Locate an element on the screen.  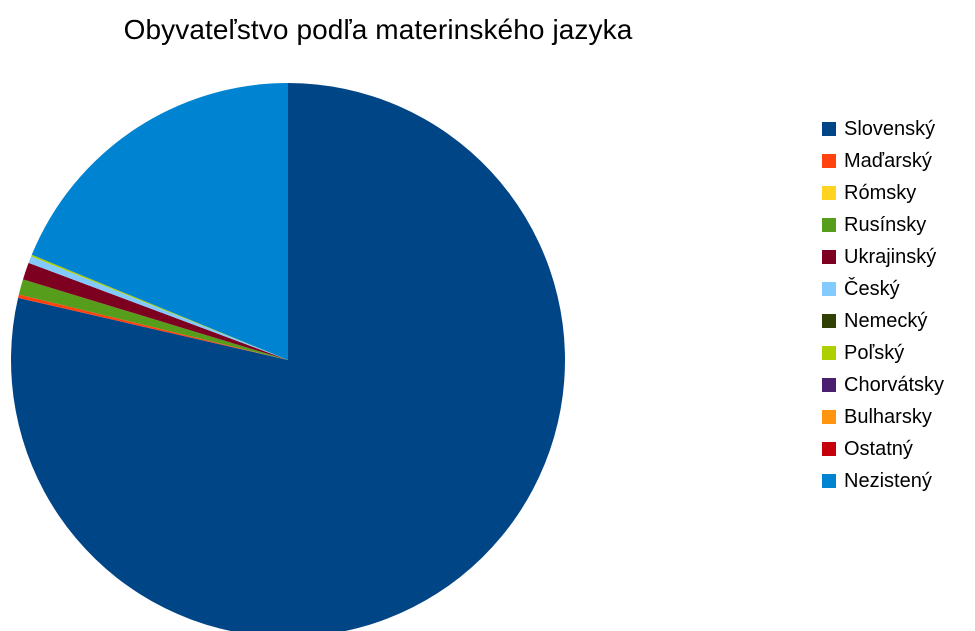
legend-label: Chorvátsky is located at coordinates (894, 384).